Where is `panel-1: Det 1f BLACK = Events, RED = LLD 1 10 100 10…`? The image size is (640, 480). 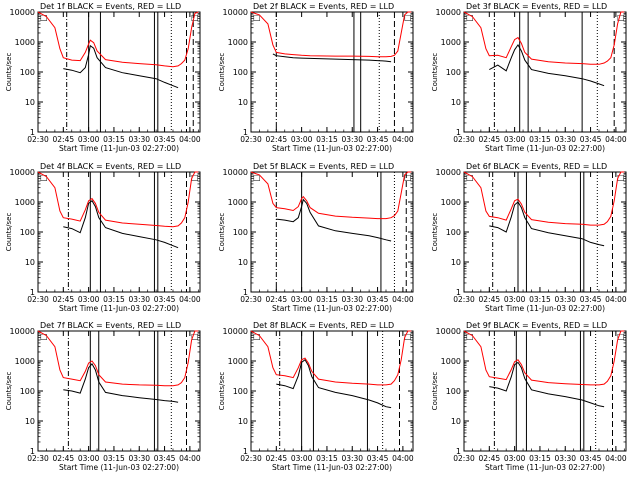
panel-1: Det 1f BLACK = Events, RED = LLD 1 10 100 10… is located at coordinates (103, 77).